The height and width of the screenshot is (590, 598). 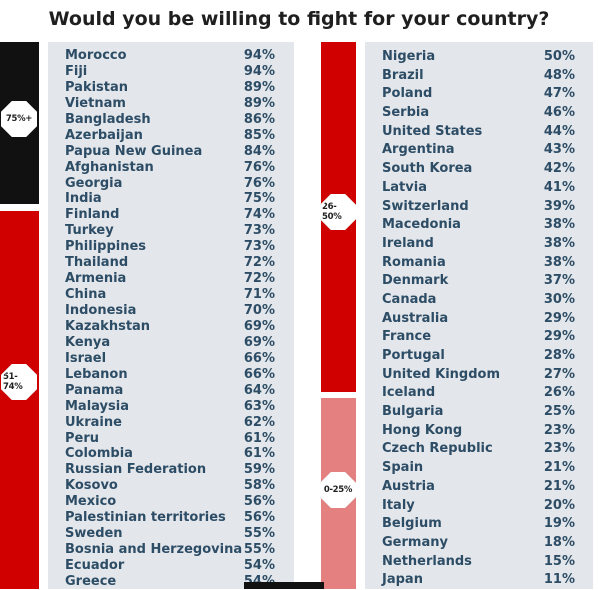 What do you see at coordinates (559, 393) in the screenshot?
I see `country-percent: 26%` at bounding box center [559, 393].